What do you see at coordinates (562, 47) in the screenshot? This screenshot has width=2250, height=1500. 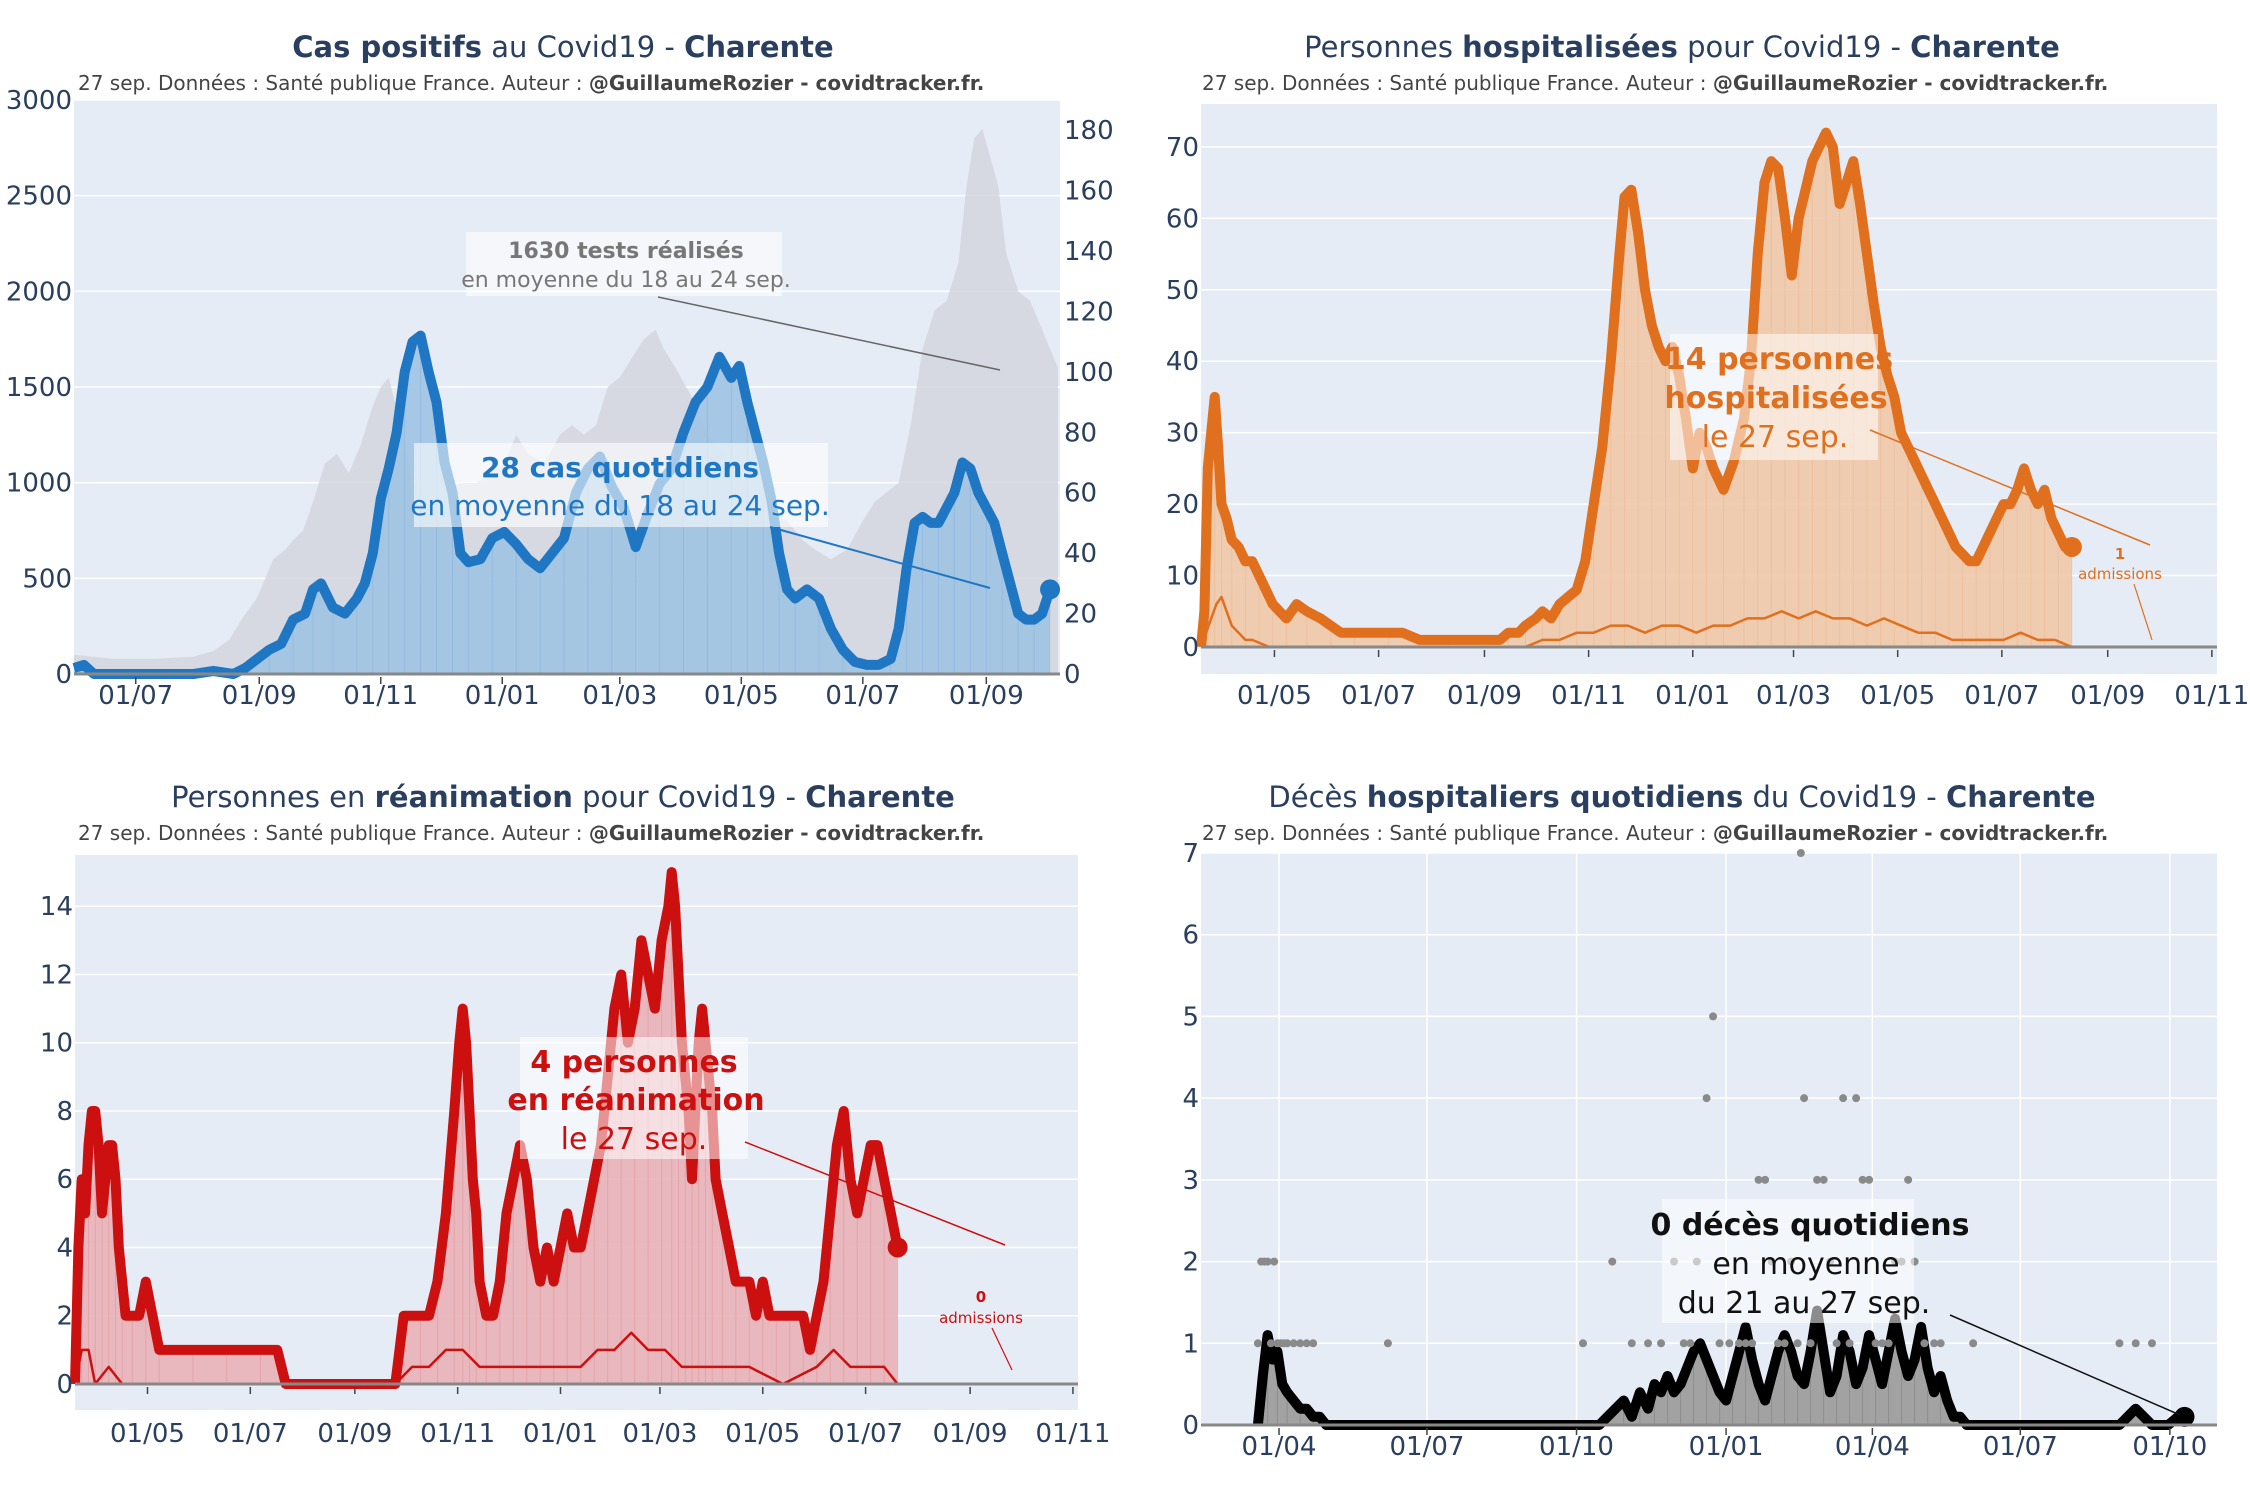 I see `chart-title: Cas positifs au Covid19 - Charente` at bounding box center [562, 47].